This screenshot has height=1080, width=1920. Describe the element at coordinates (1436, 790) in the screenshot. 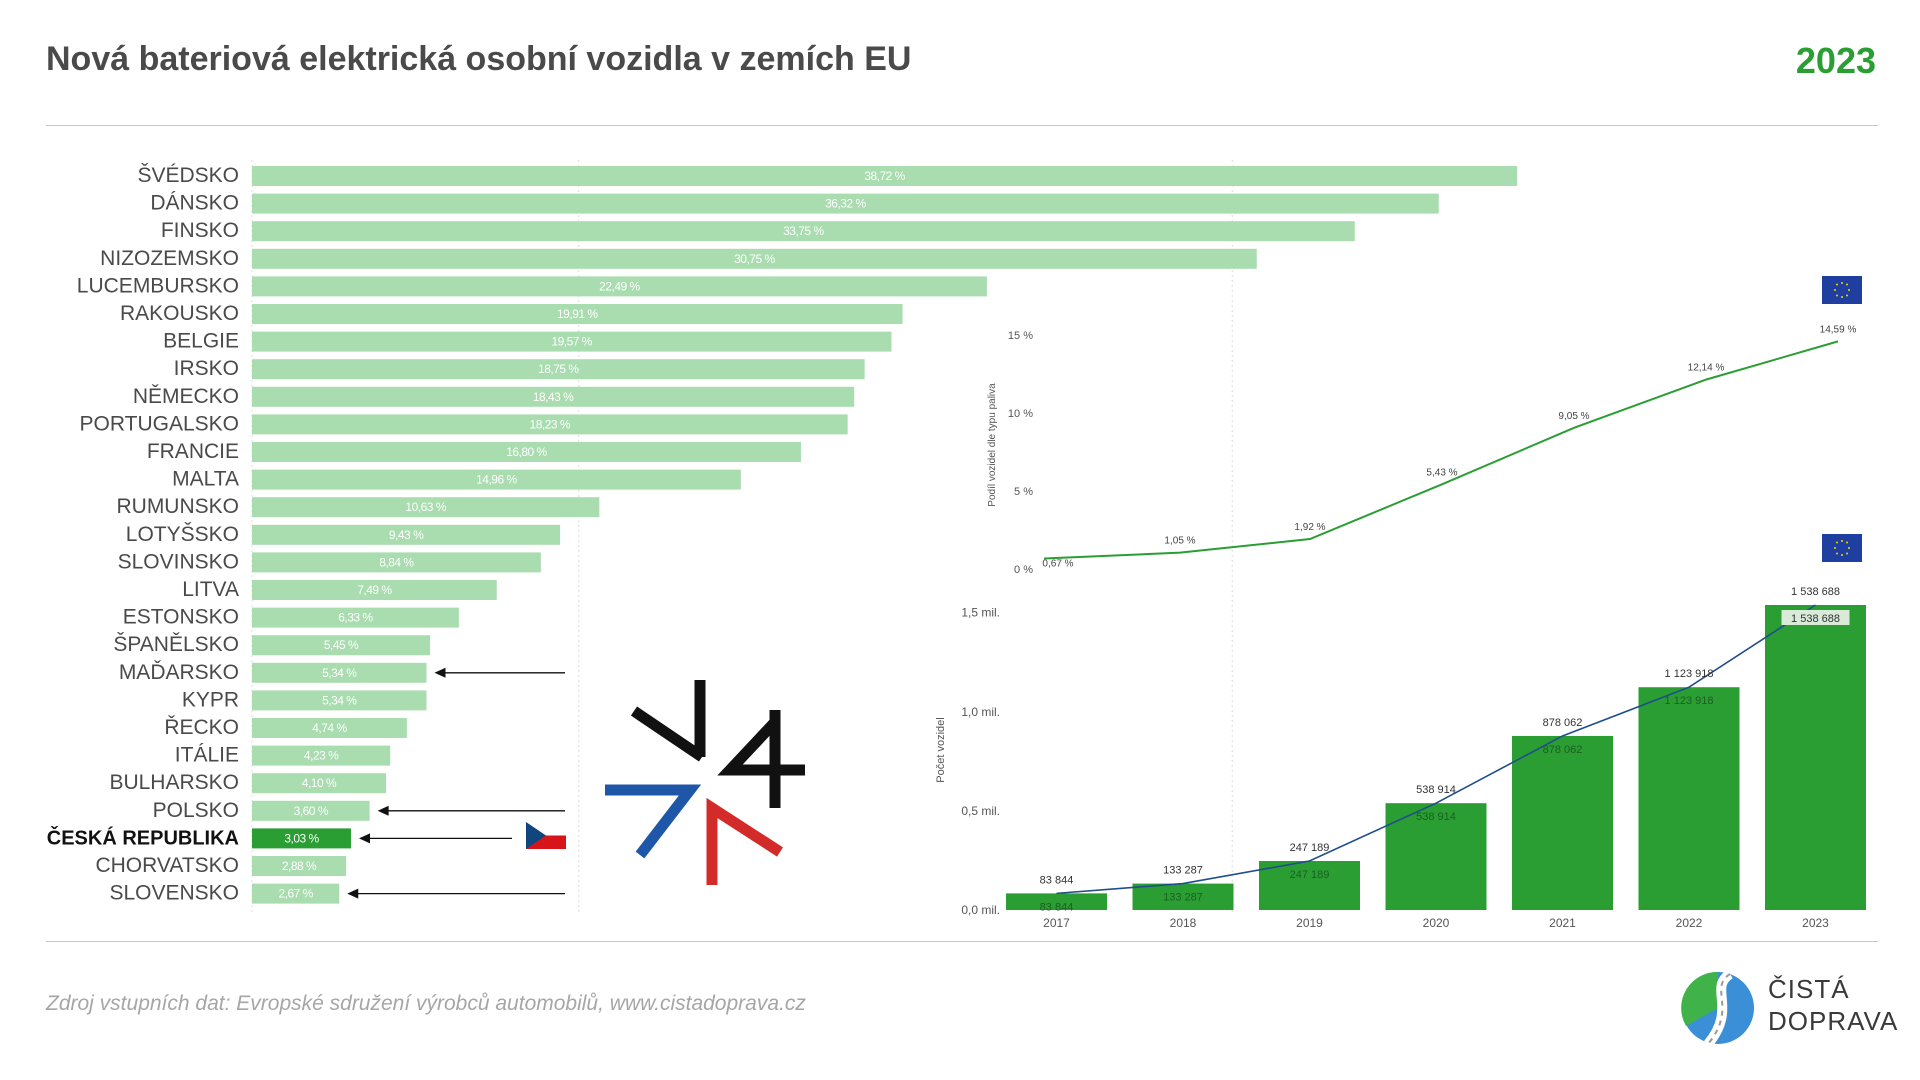

I see `point-value-label: 538 914` at that location.